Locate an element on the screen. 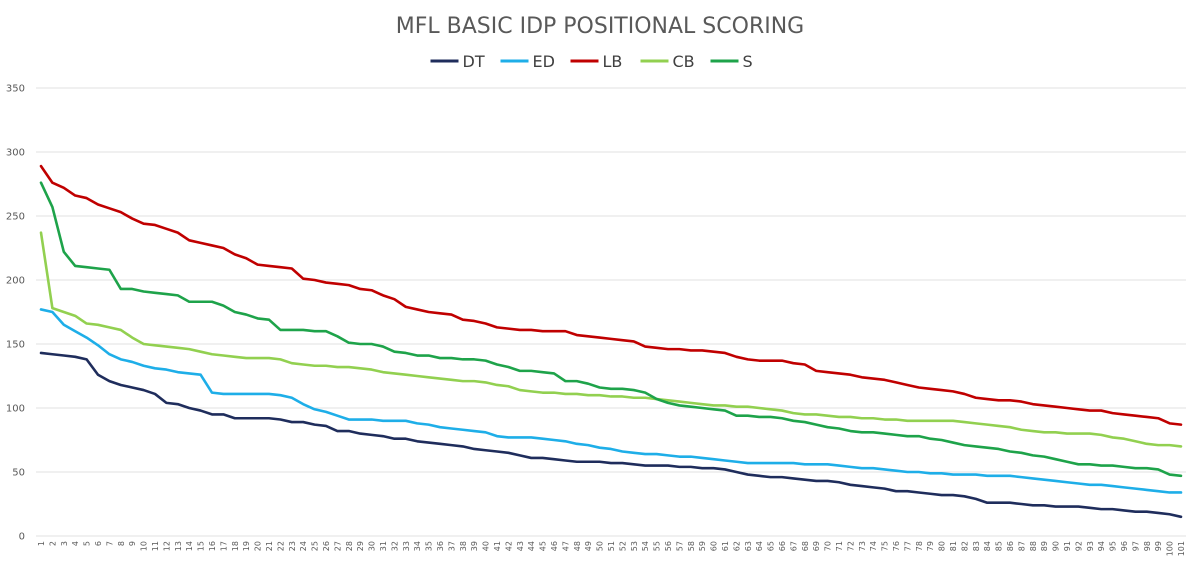  x-tick-label: 68 is located at coordinates (805, 546).